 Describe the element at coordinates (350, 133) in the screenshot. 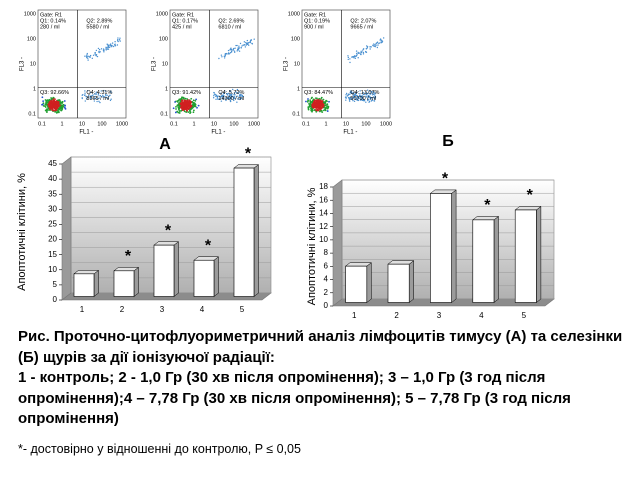

I see `axis-label: FL1 -` at that location.